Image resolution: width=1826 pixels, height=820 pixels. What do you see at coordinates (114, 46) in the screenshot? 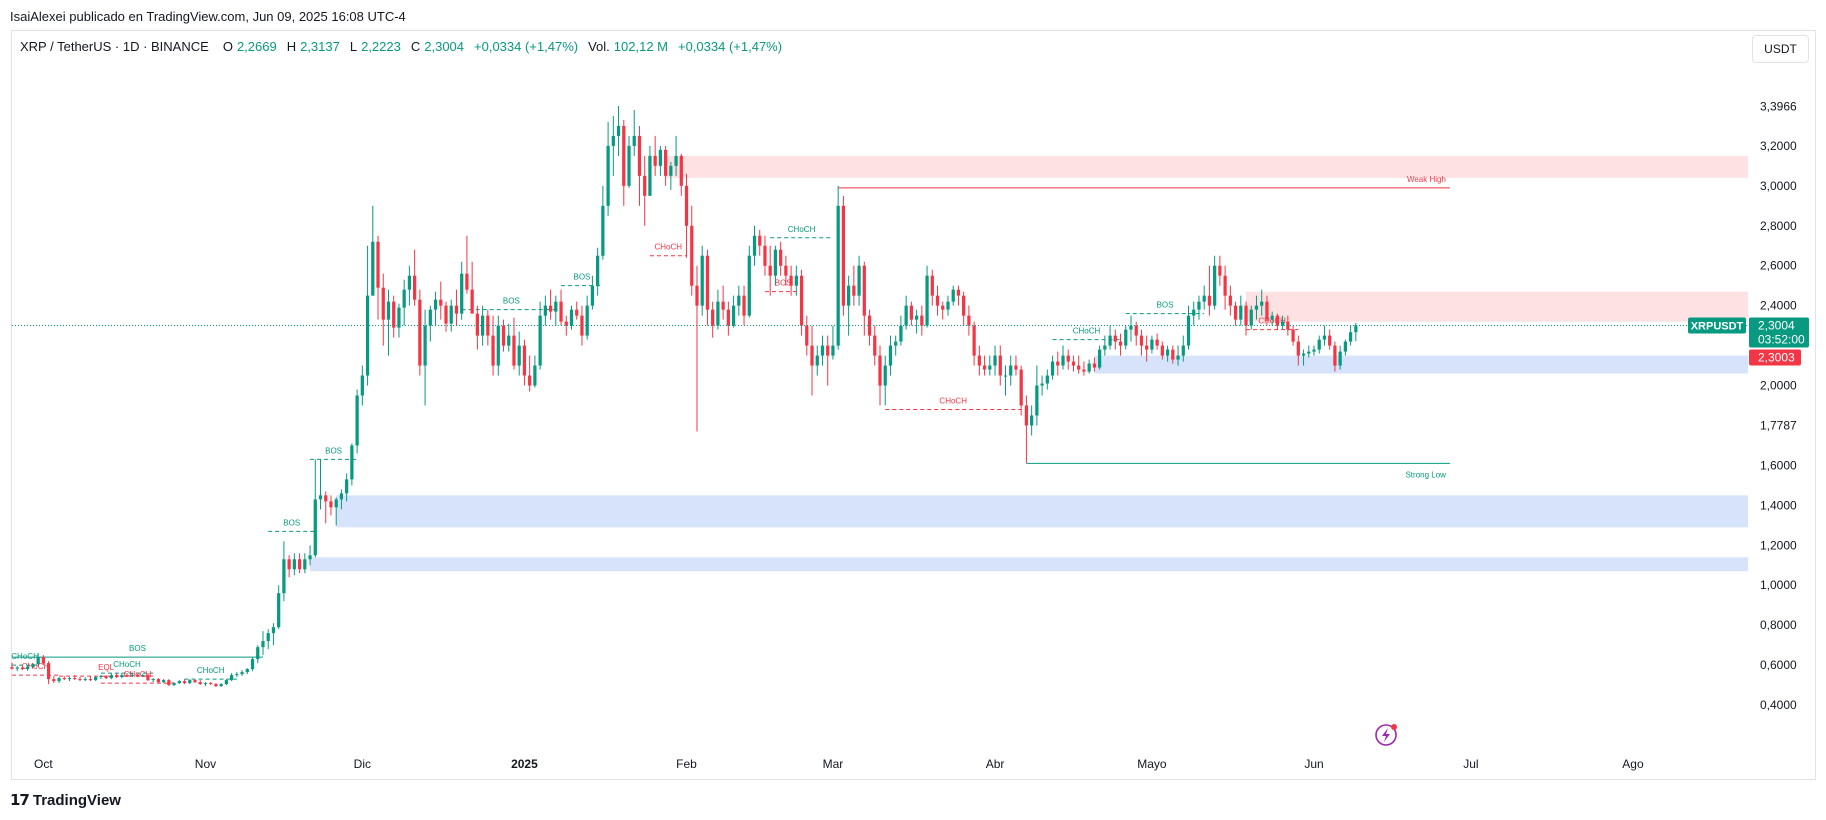
I see `legend-symbol: XRP / TetherUS · 1D · BINANCE` at bounding box center [114, 46].